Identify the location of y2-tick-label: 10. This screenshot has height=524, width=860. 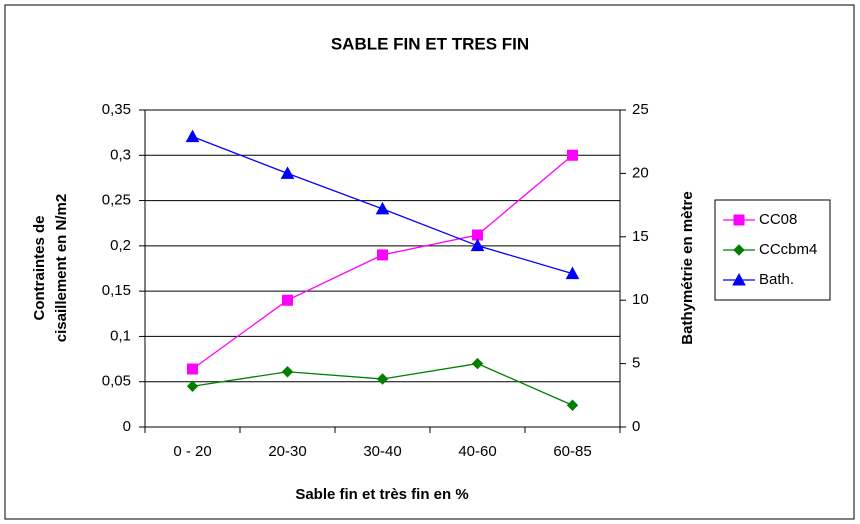
(640, 299).